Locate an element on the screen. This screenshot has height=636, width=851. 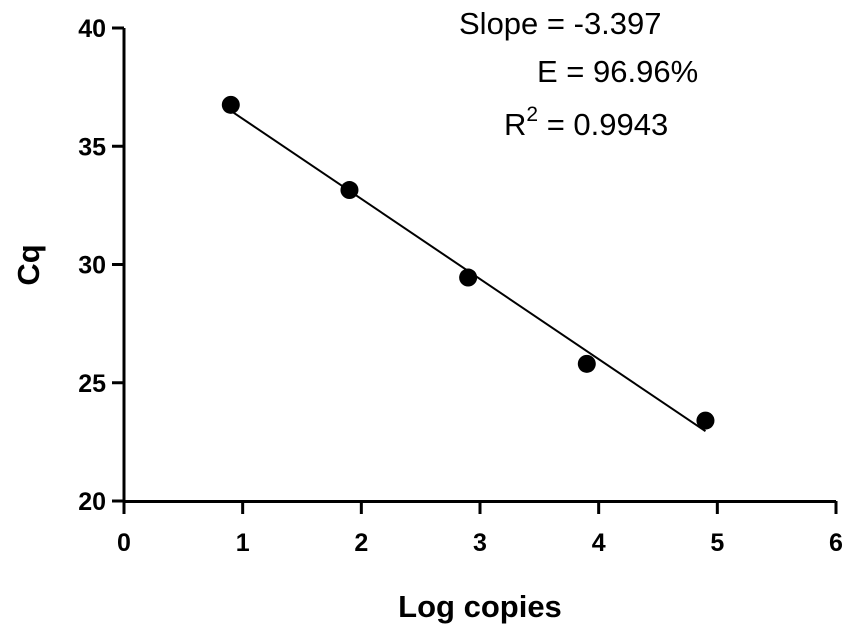
r-squared-annotation: R2 = 0.9943 is located at coordinates (586, 122).